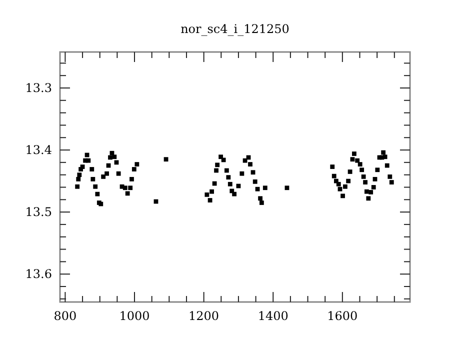  Describe the element at coordinates (235, 29) in the screenshot. I see `chart-title: nor_sc4_i_121250` at that location.